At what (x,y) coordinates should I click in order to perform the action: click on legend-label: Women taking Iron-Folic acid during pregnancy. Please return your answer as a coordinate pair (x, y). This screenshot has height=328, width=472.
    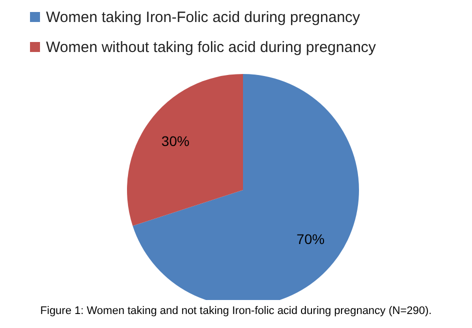
    Looking at the image, I should click on (203, 17).